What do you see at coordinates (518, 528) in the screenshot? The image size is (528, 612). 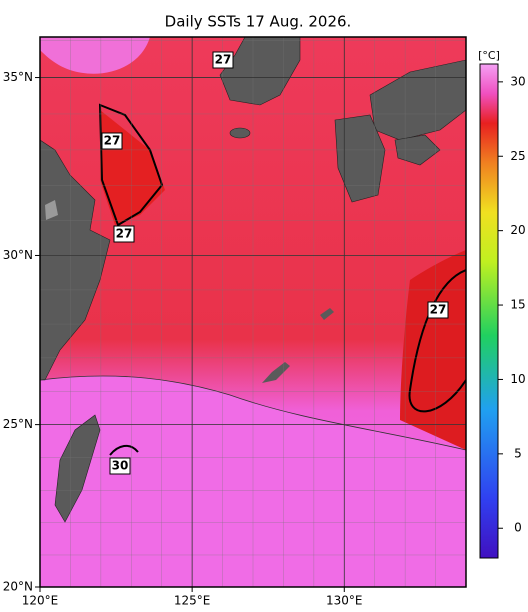 I see `colorbar-tick-label: 0` at bounding box center [518, 528].